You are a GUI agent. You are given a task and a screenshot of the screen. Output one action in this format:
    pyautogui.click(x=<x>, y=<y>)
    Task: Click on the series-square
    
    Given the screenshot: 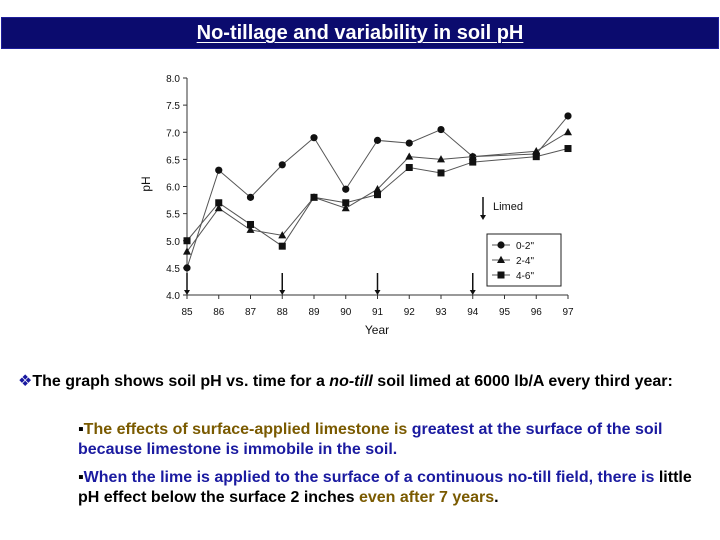 What is the action you would take?
    pyautogui.click(x=377, y=197)
    